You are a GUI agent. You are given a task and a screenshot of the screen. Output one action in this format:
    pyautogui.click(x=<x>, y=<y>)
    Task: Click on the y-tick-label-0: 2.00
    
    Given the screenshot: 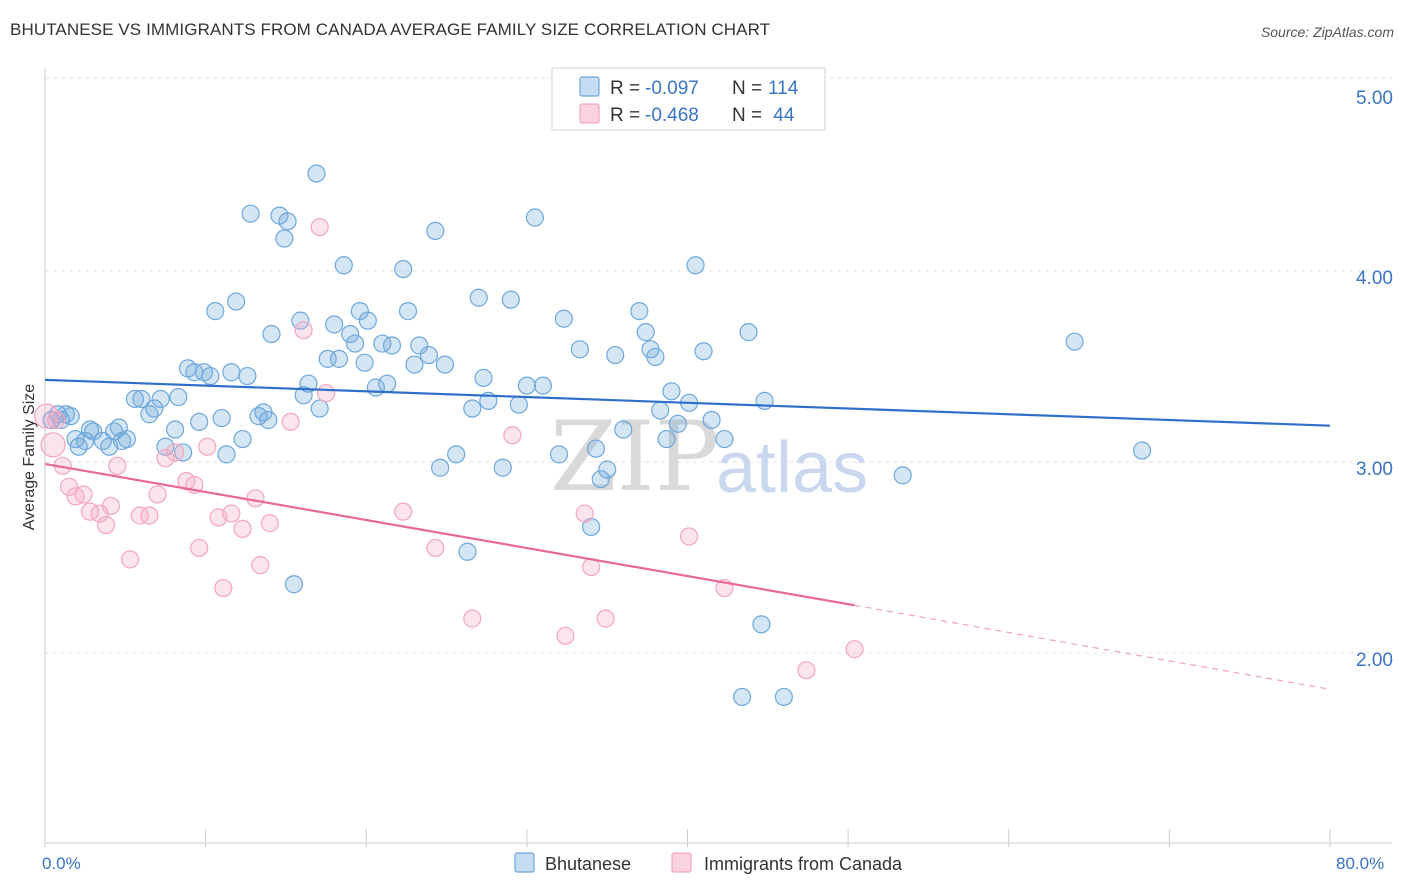 What is the action you would take?
    pyautogui.click(x=1374, y=660)
    